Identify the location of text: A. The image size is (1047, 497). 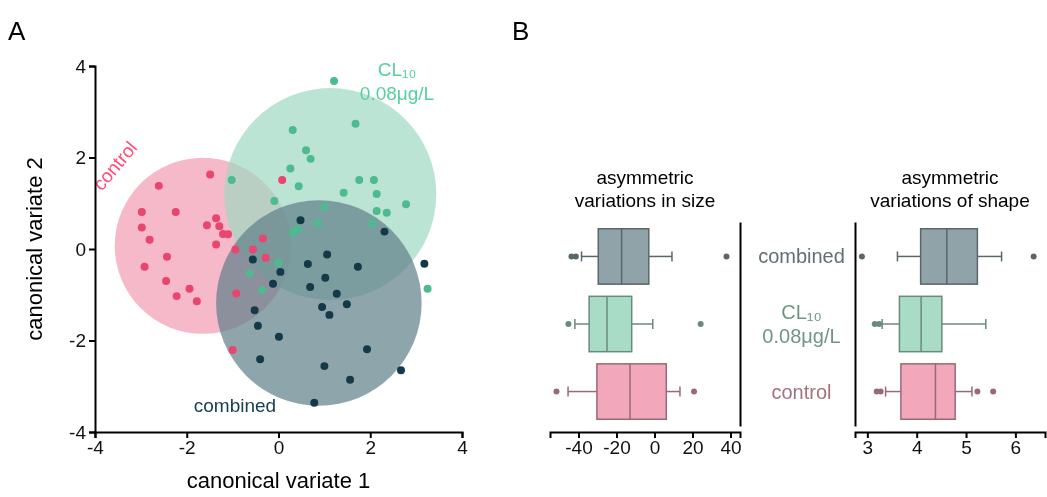
(17, 31).